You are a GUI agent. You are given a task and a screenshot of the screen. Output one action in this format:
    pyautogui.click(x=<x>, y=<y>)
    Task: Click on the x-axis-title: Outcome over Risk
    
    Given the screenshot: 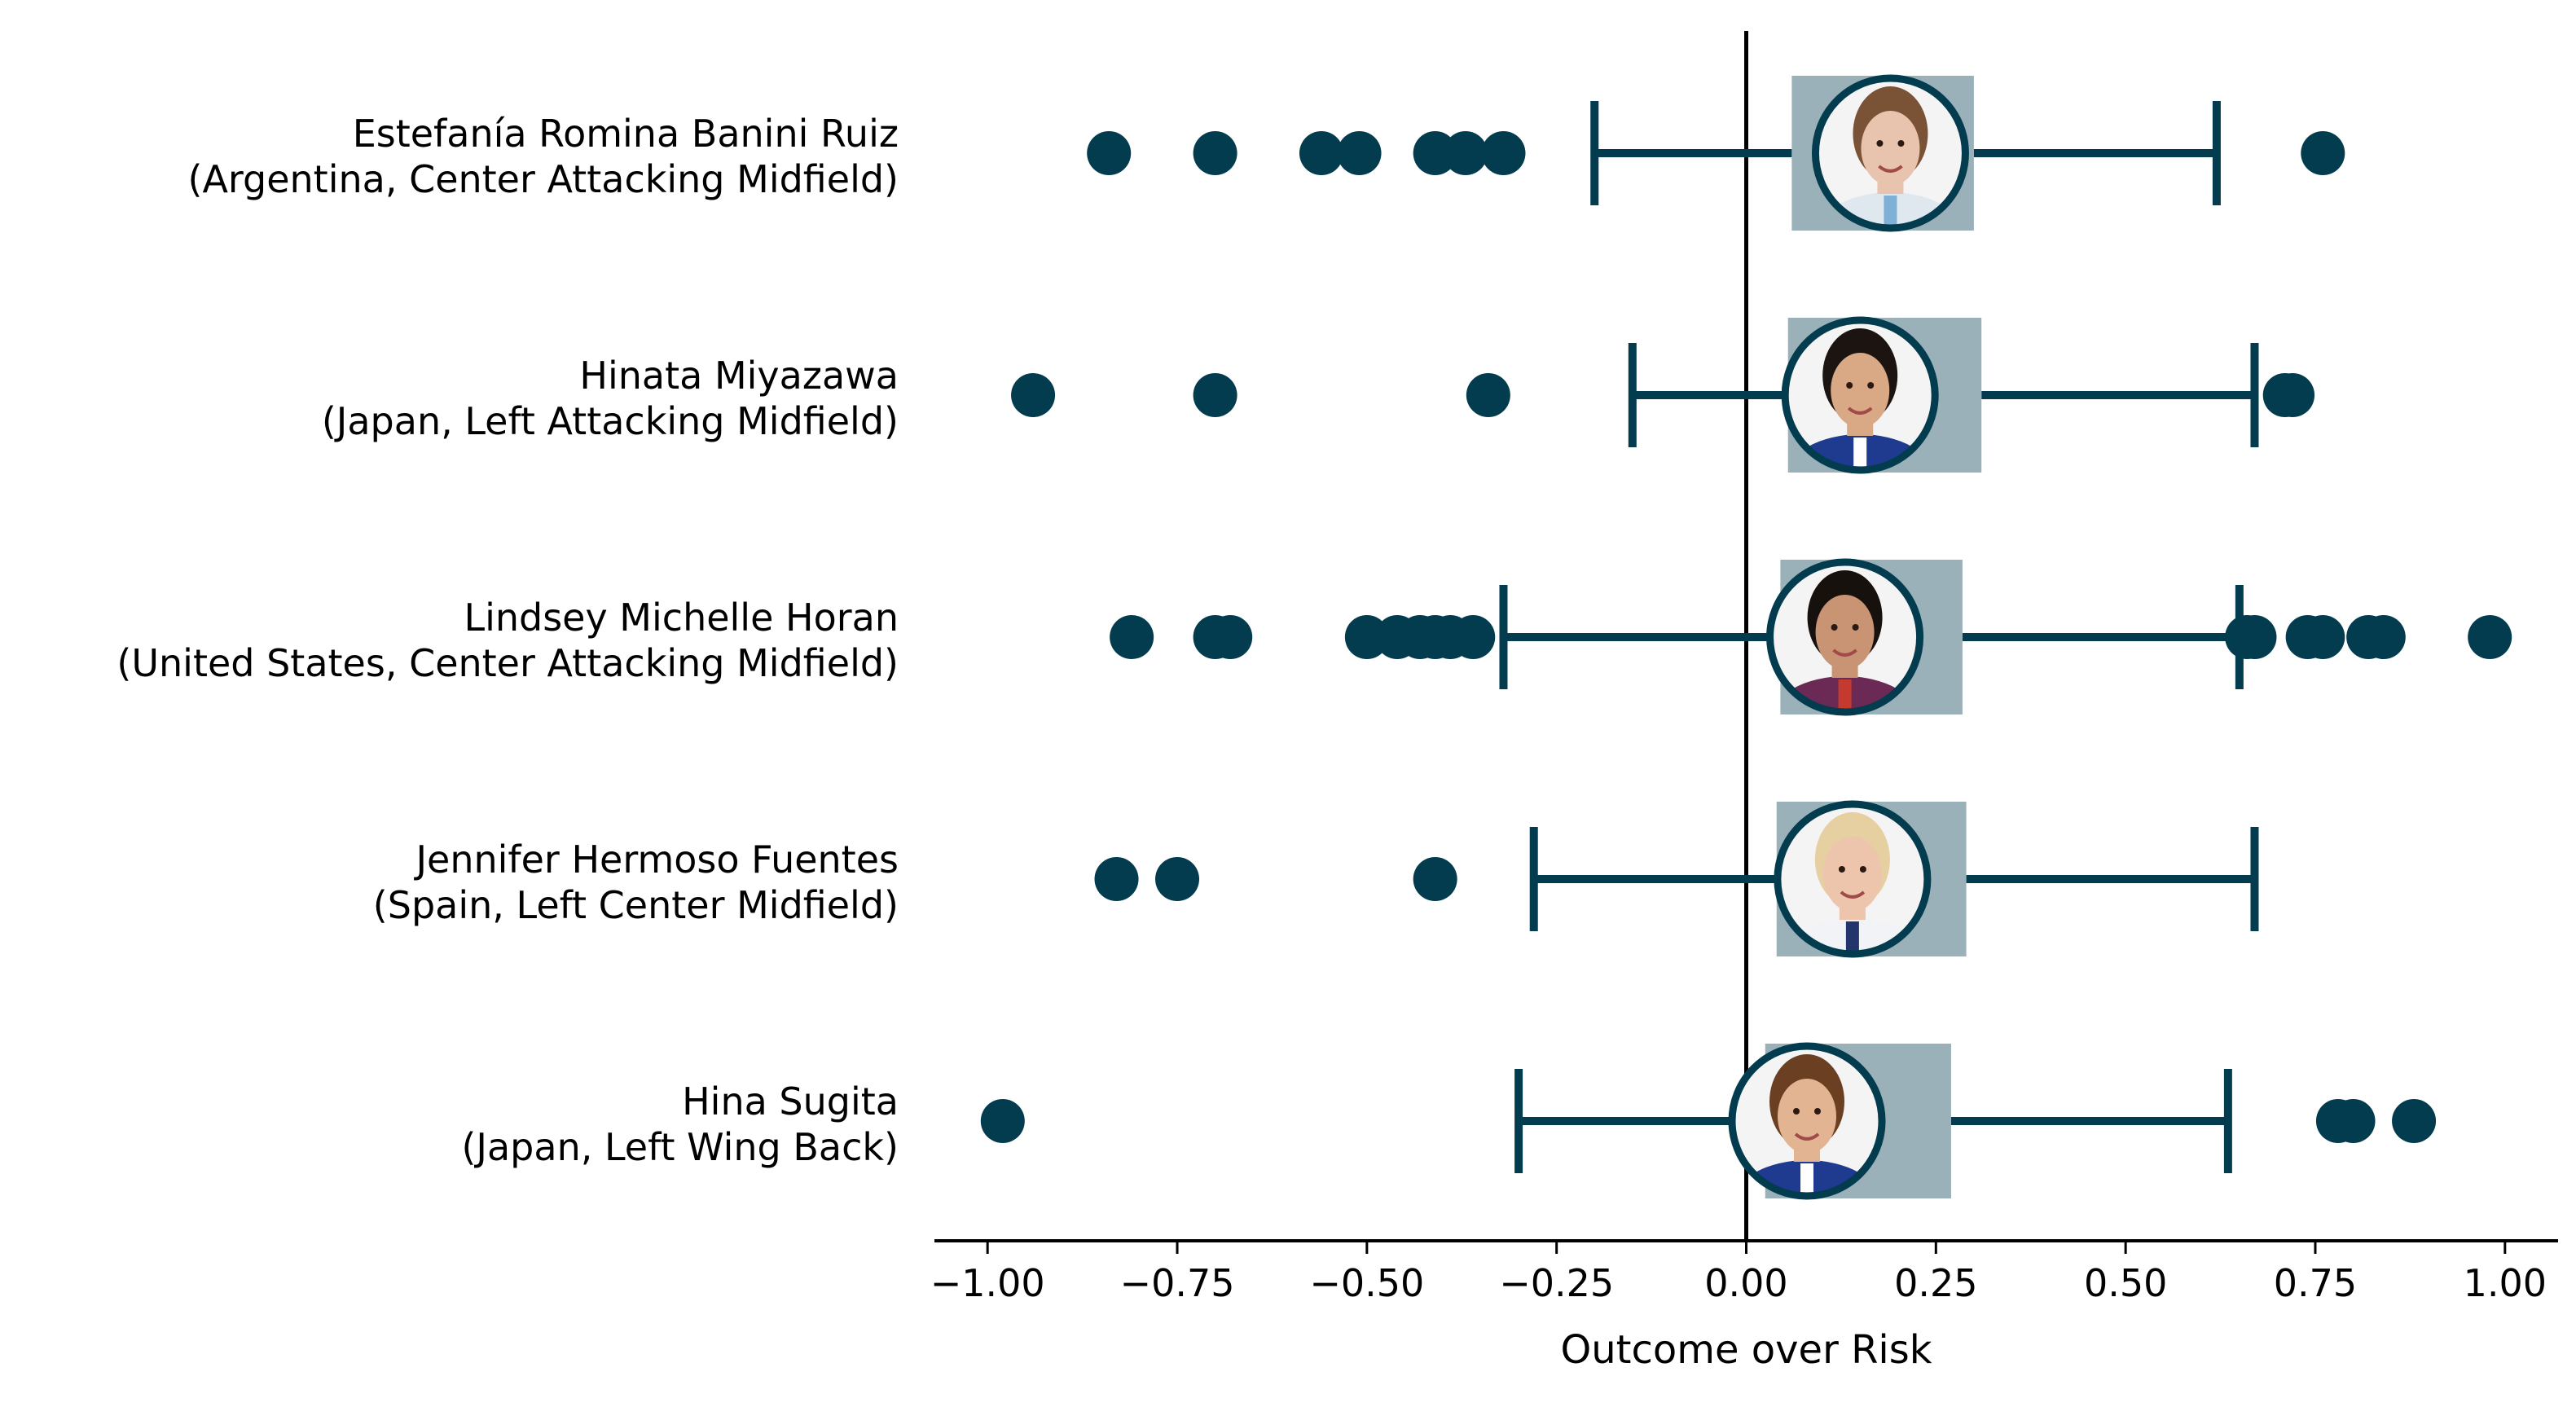 What is the action you would take?
    pyautogui.click(x=1746, y=1350)
    